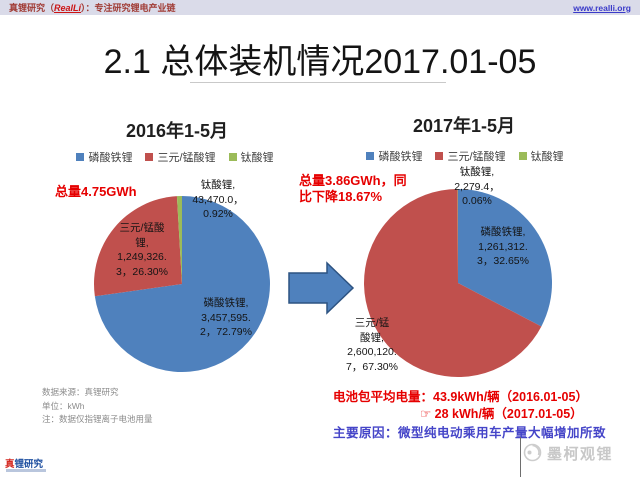  Describe the element at coordinates (602, 7) in the screenshot. I see `website-link: www.realli.org` at that location.